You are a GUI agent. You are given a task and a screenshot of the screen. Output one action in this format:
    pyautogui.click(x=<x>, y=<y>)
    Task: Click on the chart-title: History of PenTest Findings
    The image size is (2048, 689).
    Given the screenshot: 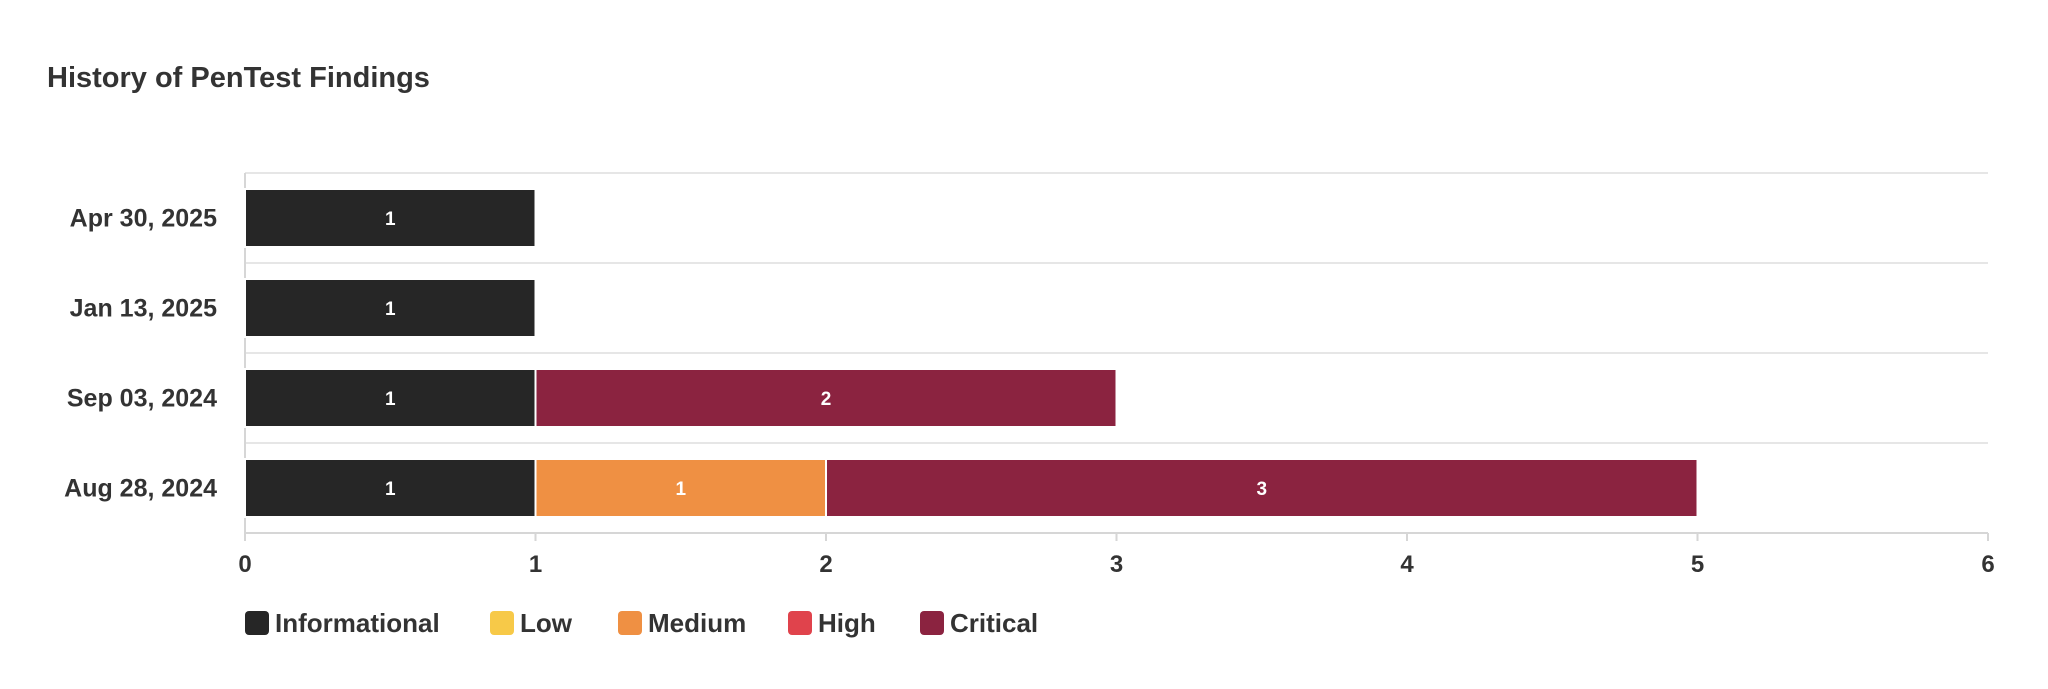 What is the action you would take?
    pyautogui.click(x=238, y=78)
    